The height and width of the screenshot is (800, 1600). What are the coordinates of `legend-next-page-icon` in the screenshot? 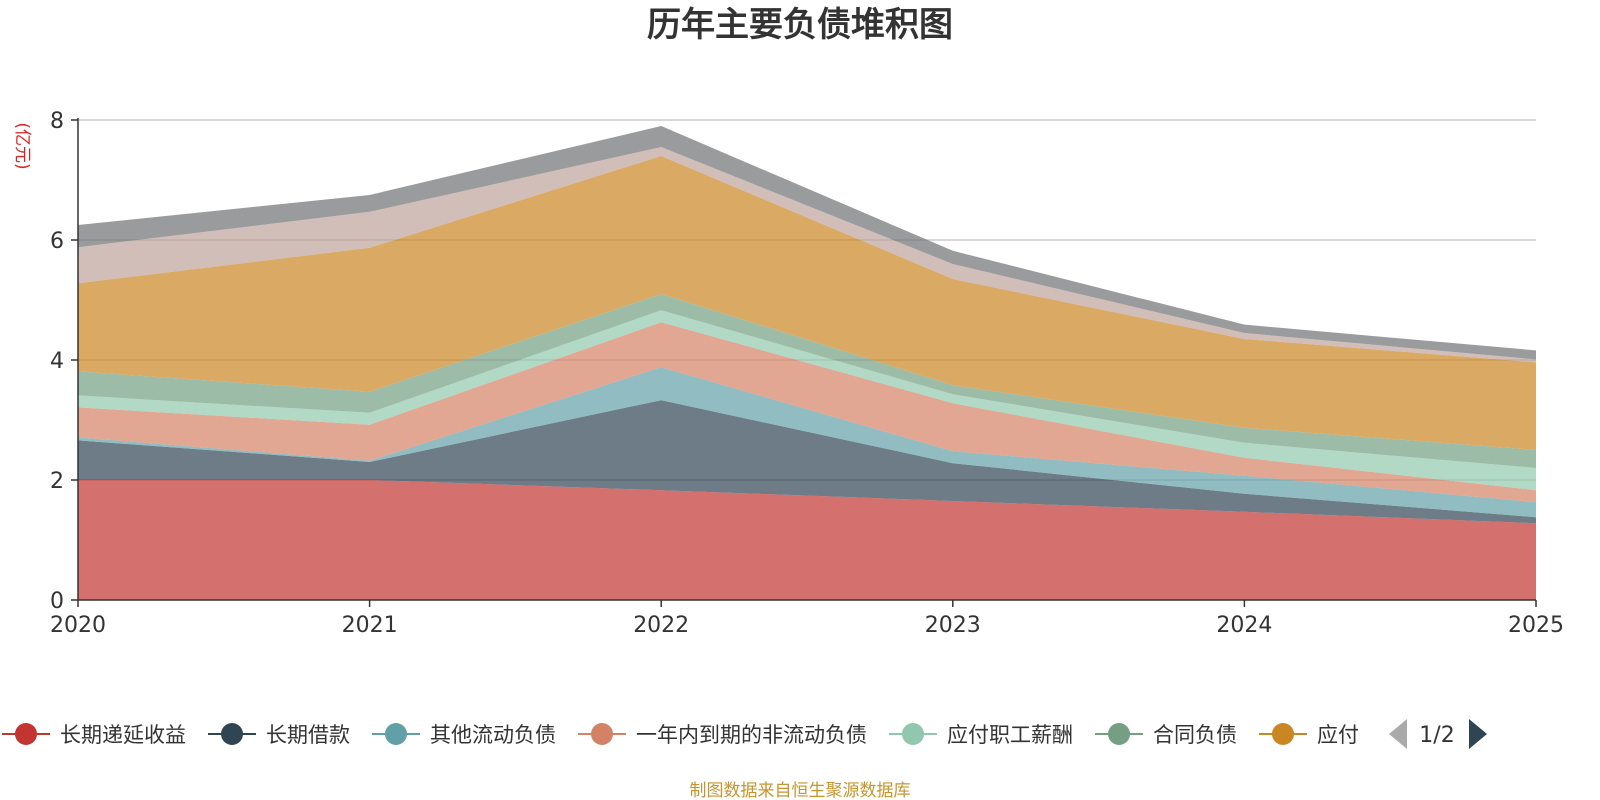 It's located at (1478, 734).